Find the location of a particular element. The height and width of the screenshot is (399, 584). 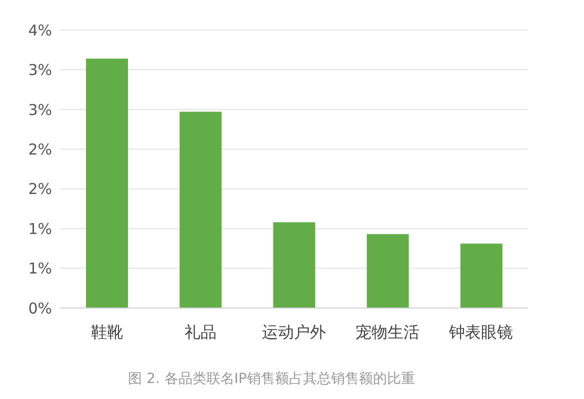

x-tick-label: 运动户外 is located at coordinates (294, 332).